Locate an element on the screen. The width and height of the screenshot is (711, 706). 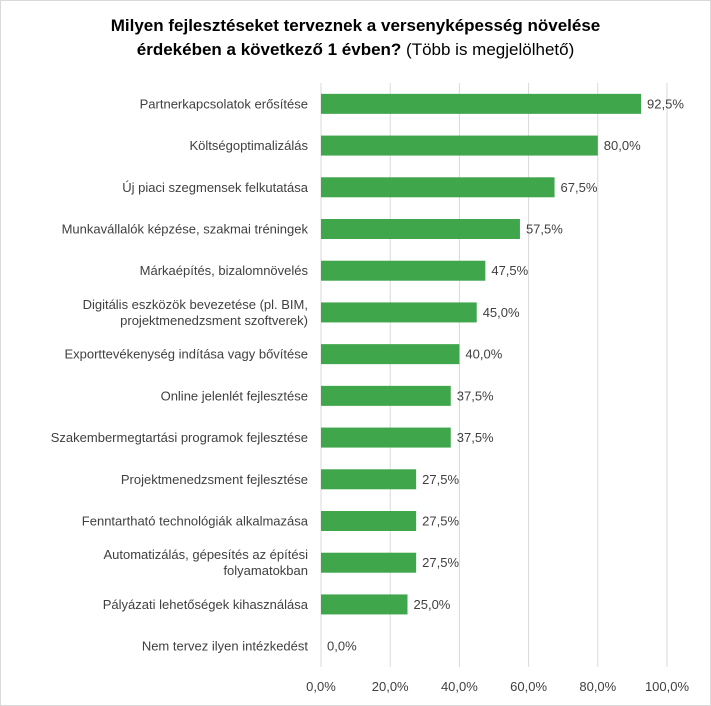
category-label: Exporttevékenység indítása vagy bővítése is located at coordinates (186, 354).